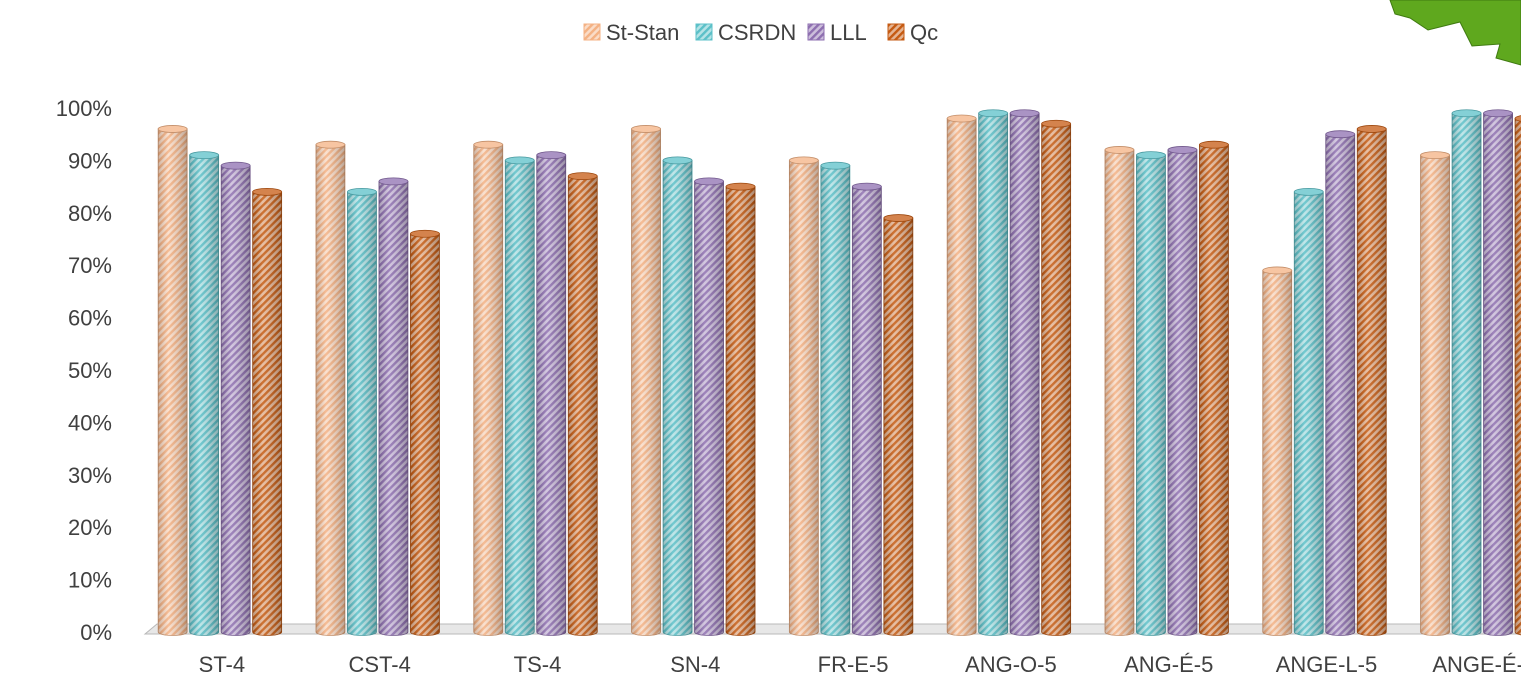  What do you see at coordinates (924, 32) in the screenshot?
I see `legend-label: Qc` at bounding box center [924, 32].